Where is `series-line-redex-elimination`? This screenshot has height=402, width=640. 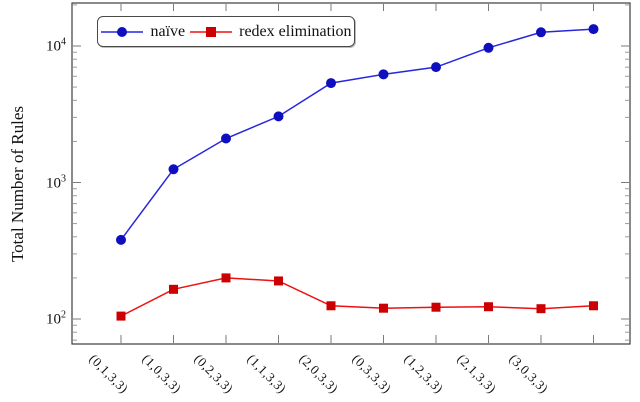
series-line-redex-elimination is located at coordinates (357, 297).